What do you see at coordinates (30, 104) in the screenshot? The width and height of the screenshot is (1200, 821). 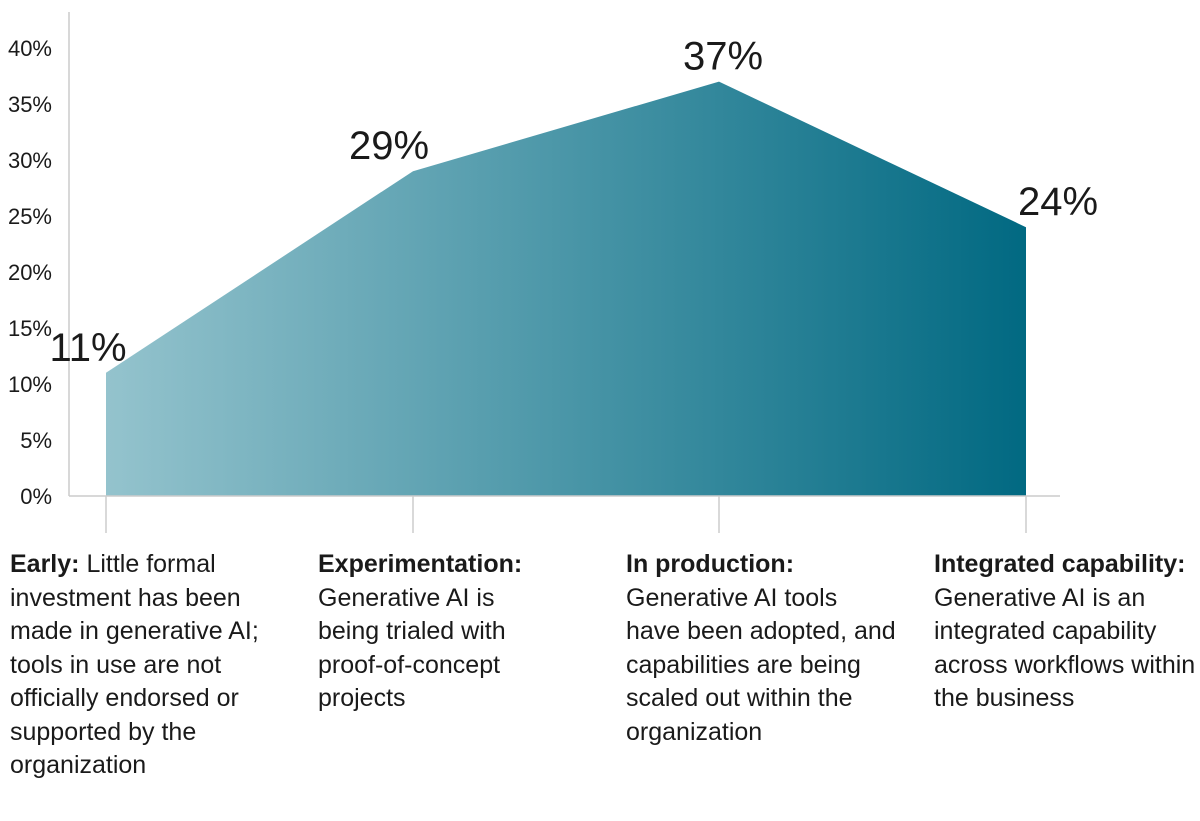 I see `y-tick-label: 35%` at bounding box center [30, 104].